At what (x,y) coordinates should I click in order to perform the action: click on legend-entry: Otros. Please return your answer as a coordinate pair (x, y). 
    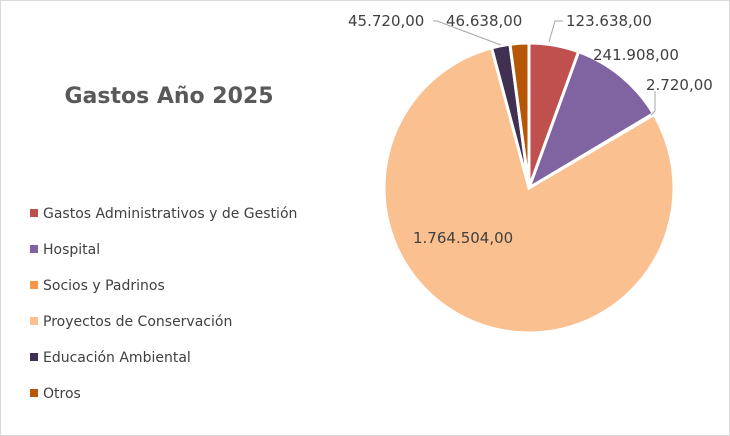
    Looking at the image, I should click on (62, 394).